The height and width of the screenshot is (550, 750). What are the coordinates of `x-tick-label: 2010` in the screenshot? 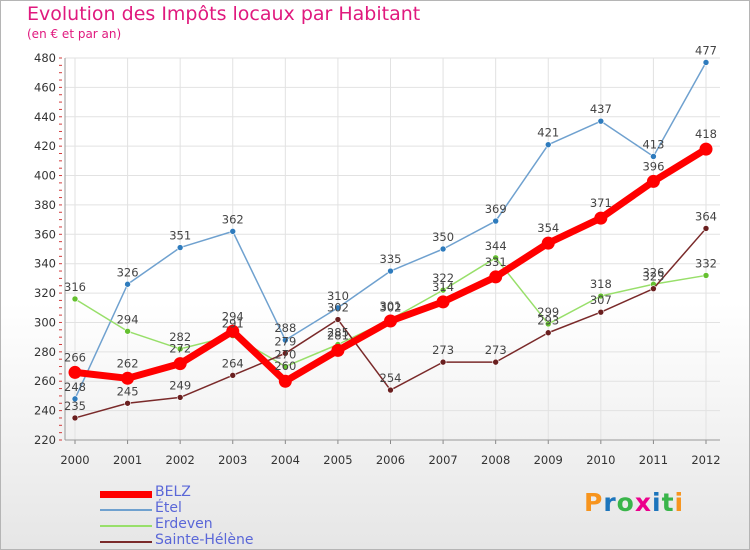 It's located at (600, 460).